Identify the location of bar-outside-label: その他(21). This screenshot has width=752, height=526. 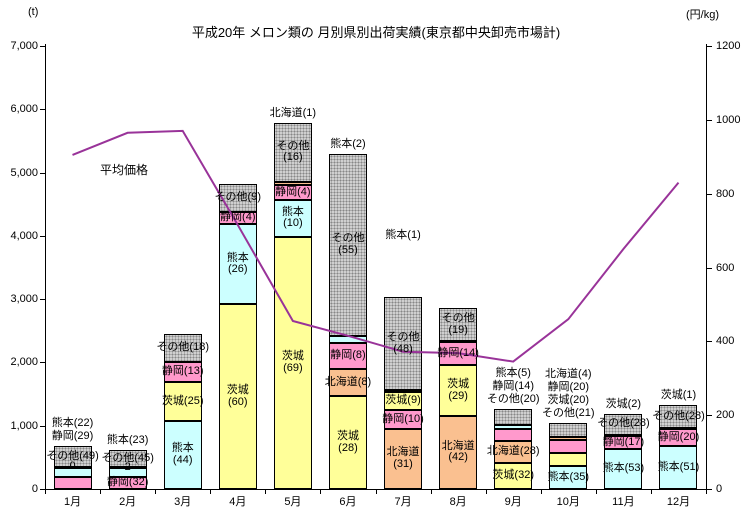
(568, 413).